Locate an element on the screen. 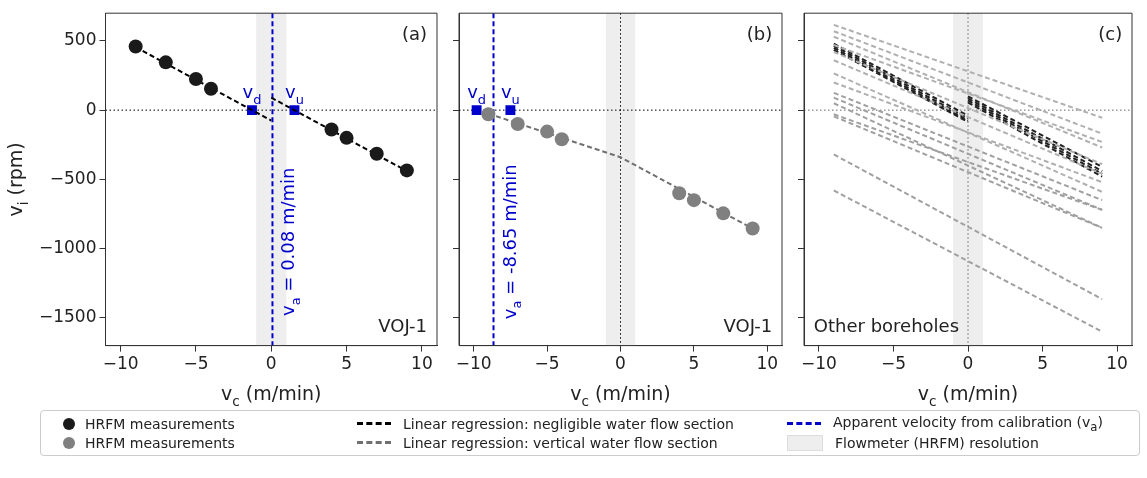 The width and height of the screenshot is (1147, 478). legend-label: Apparent velocity from calibration (v$_{a}$) is located at coordinates (968, 423).